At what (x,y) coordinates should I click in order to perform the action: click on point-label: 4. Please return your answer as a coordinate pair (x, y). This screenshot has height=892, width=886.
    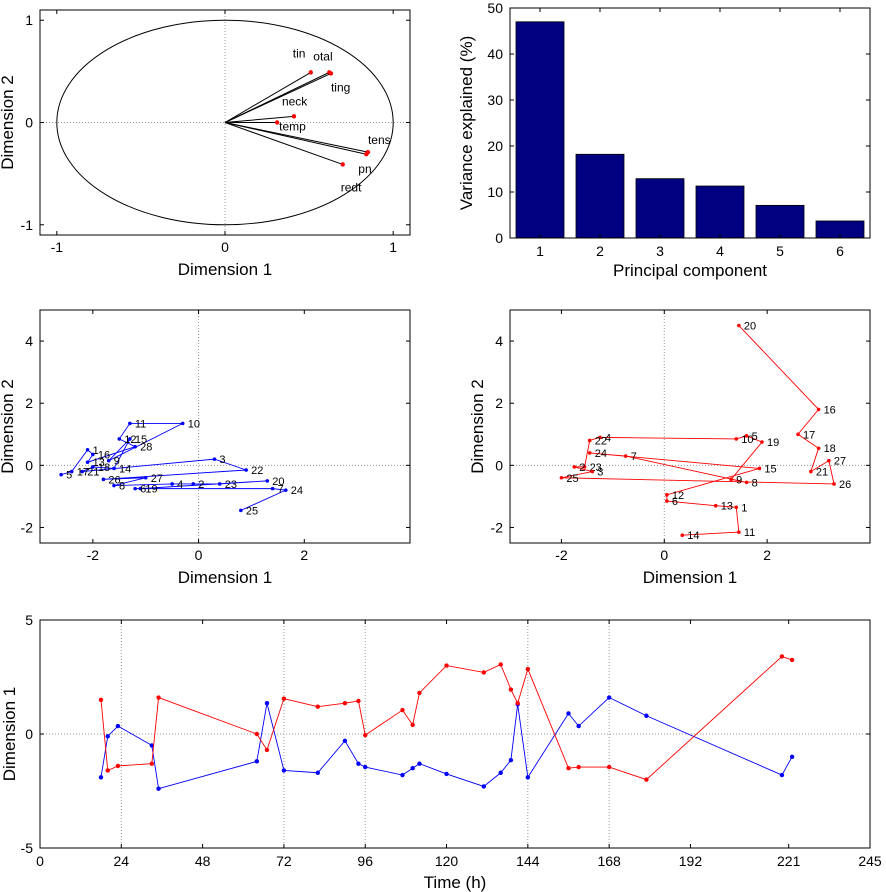
    Looking at the image, I should click on (608, 438).